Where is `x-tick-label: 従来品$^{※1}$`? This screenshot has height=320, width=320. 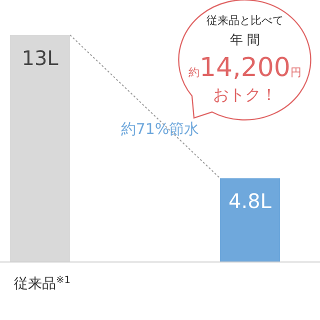 x-tick-label: 従来品$^{※1}$ is located at coordinates (42, 283).